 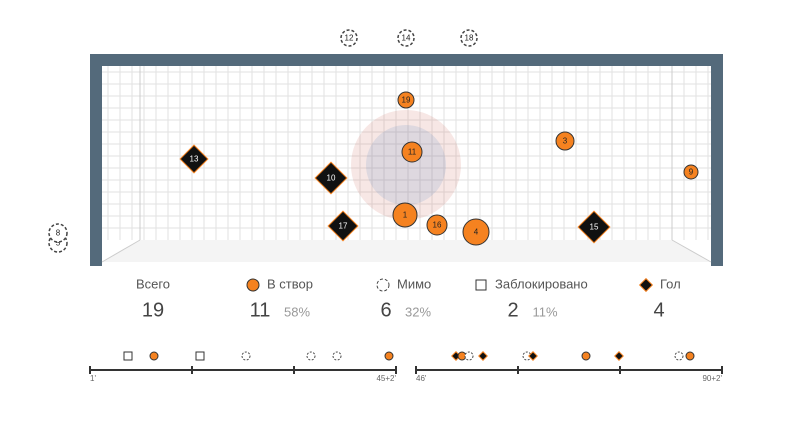 I want to click on shot-number: 14, so click(x=406, y=38).